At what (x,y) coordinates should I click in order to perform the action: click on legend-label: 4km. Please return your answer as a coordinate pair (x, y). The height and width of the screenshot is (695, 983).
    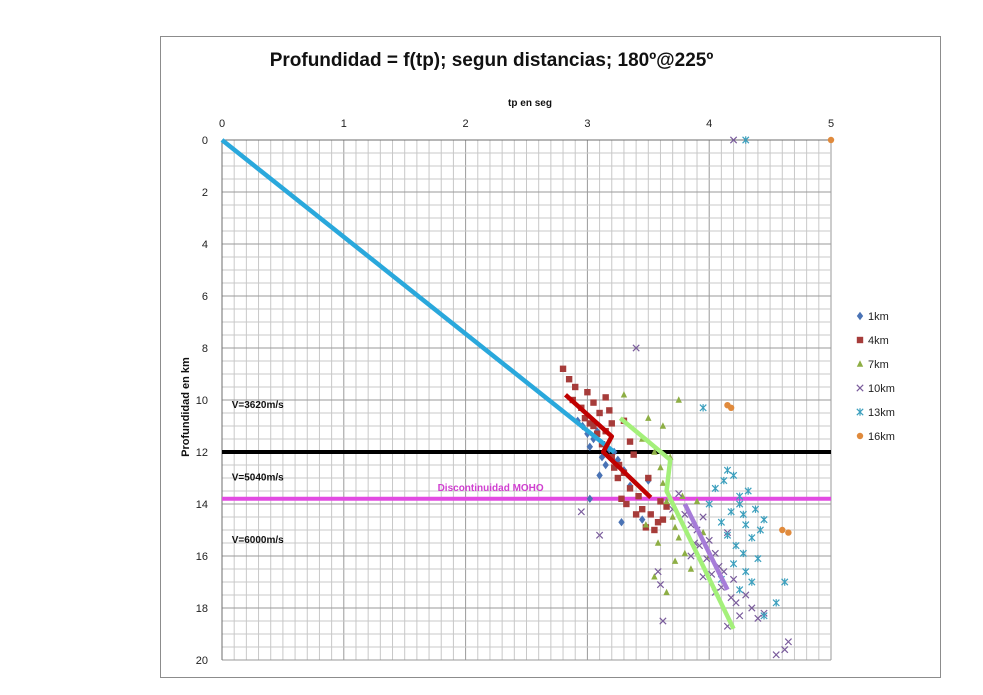
    Looking at the image, I should click on (878, 341).